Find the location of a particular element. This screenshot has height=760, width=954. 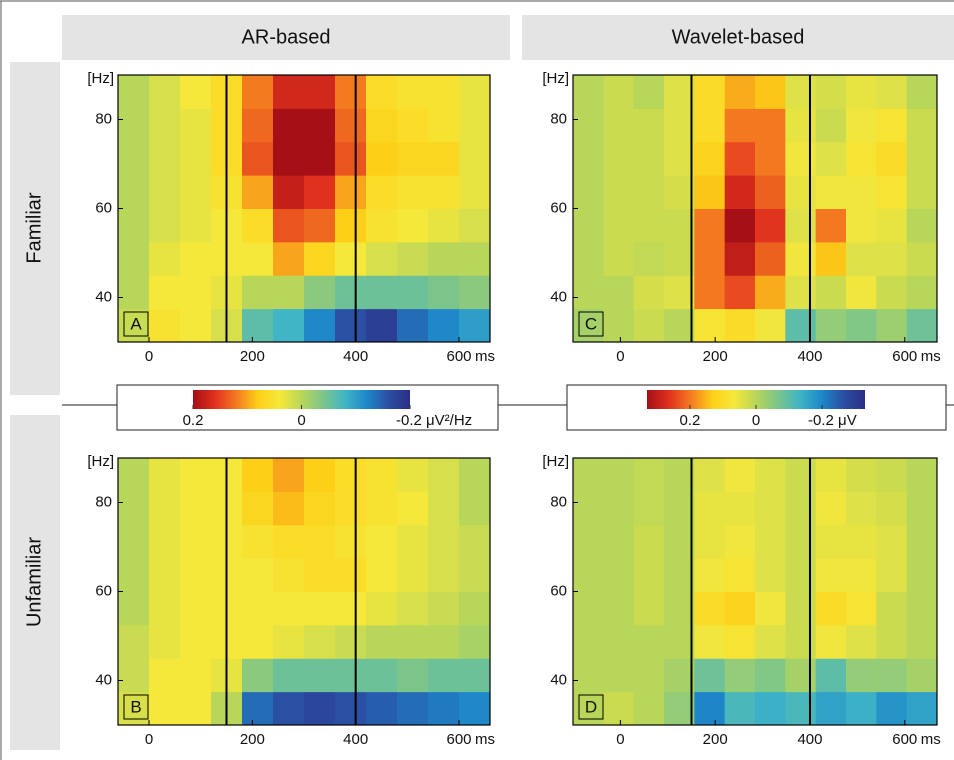

panel-label-box is located at coordinates (136, 707).